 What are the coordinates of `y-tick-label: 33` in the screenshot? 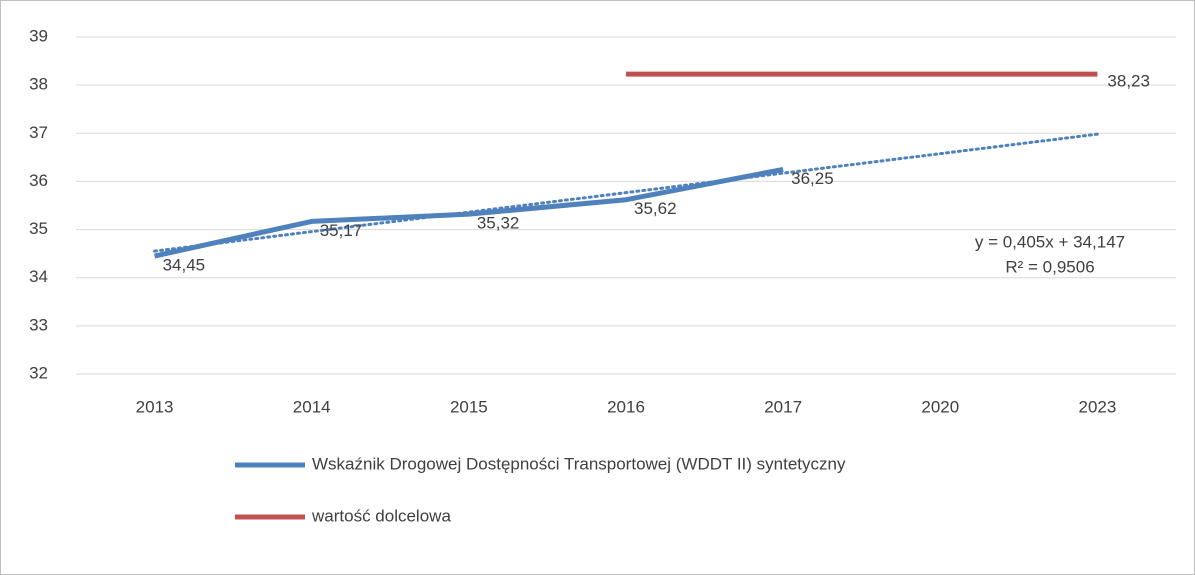 It's located at (38, 324).